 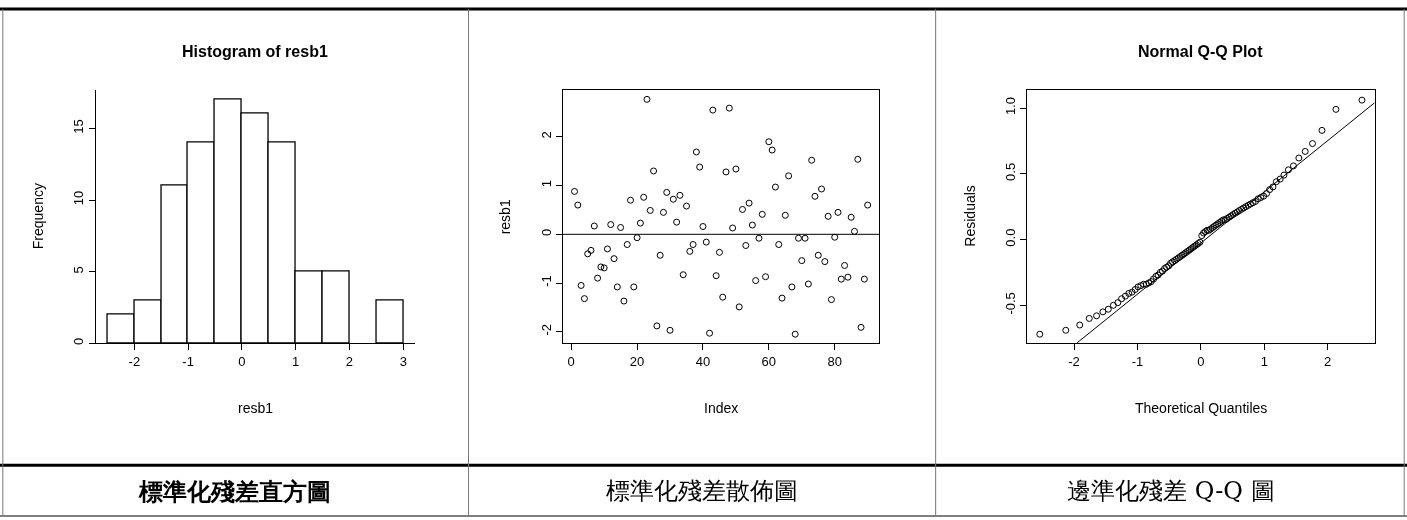 I want to click on y-axis-title: Residuals, so click(x=969, y=216).